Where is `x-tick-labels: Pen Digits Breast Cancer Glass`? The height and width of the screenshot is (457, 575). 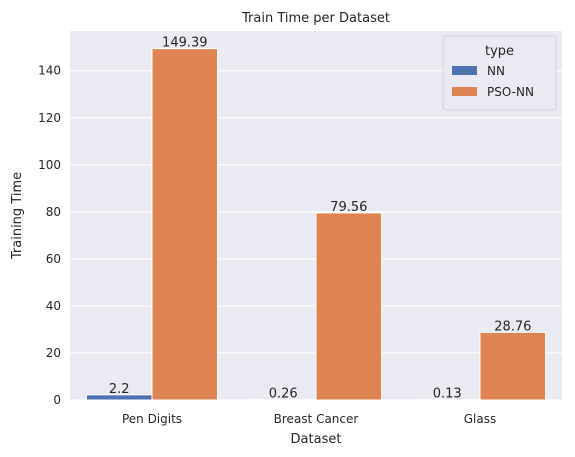
x-tick-labels: Pen Digits Breast Cancer Glass is located at coordinates (309, 419).